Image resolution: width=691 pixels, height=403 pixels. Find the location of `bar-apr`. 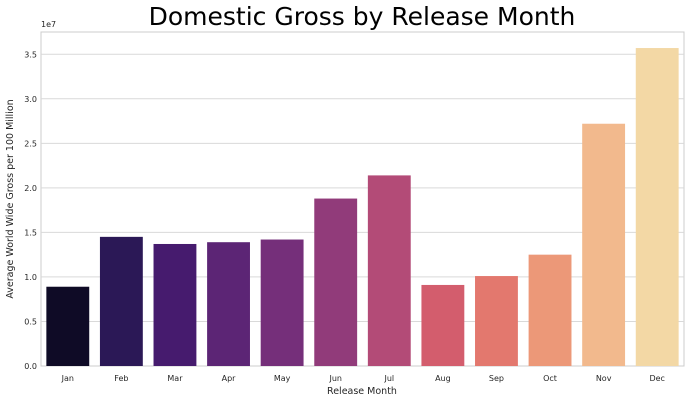

bar-apr is located at coordinates (228, 304).